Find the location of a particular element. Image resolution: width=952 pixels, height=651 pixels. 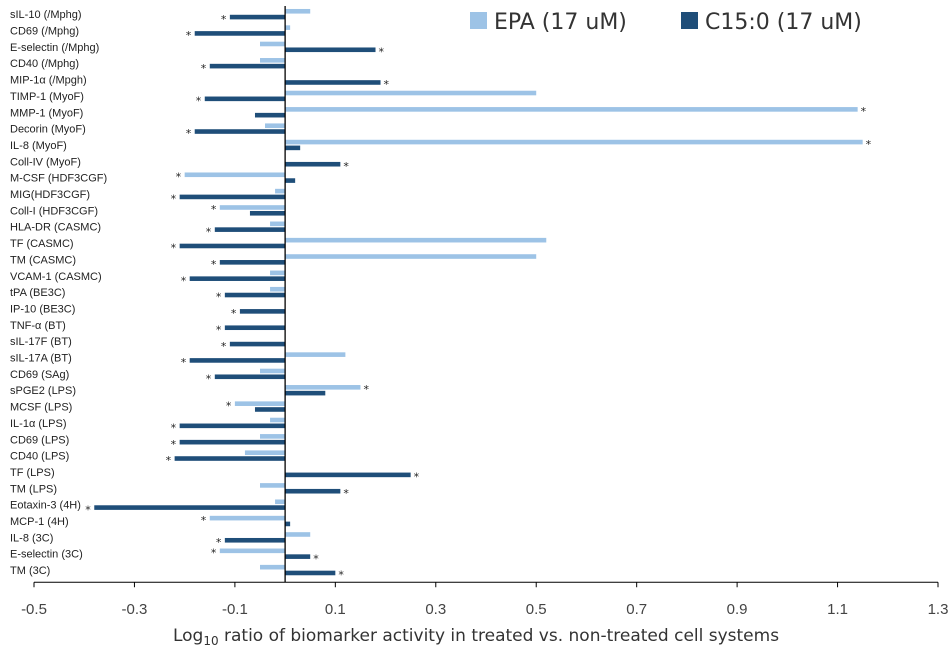

legend-epa-swatch is located at coordinates (478, 20).